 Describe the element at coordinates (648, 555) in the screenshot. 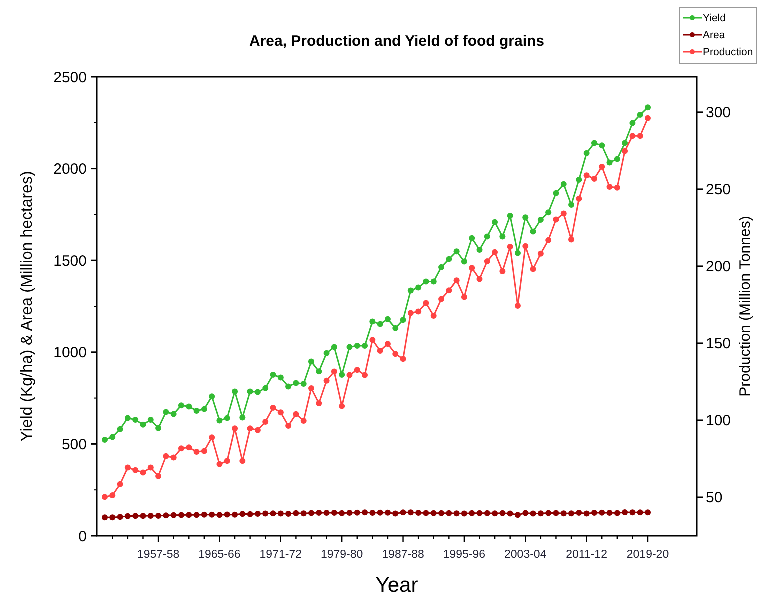

I see `x-tick-label: 2019-20` at that location.